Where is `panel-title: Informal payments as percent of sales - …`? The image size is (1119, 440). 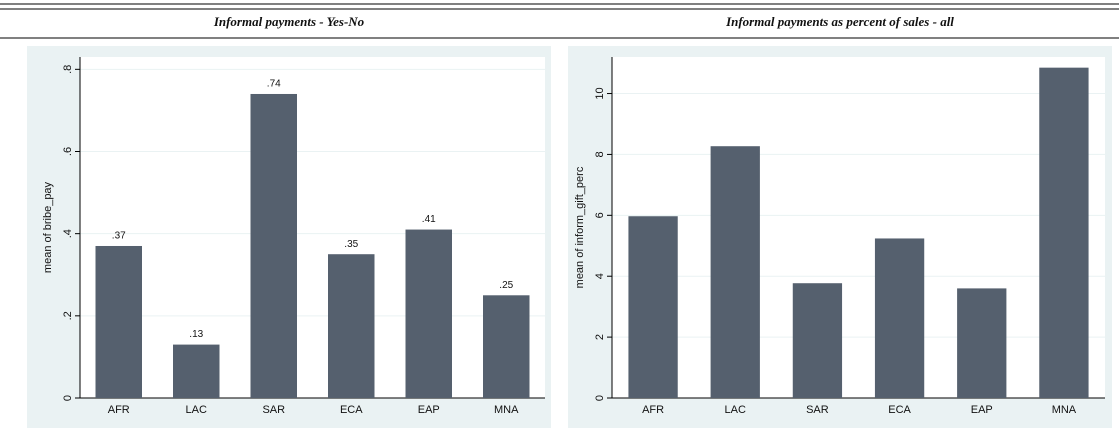
panel-title: Informal payments as percent of sales - … is located at coordinates (839, 21).